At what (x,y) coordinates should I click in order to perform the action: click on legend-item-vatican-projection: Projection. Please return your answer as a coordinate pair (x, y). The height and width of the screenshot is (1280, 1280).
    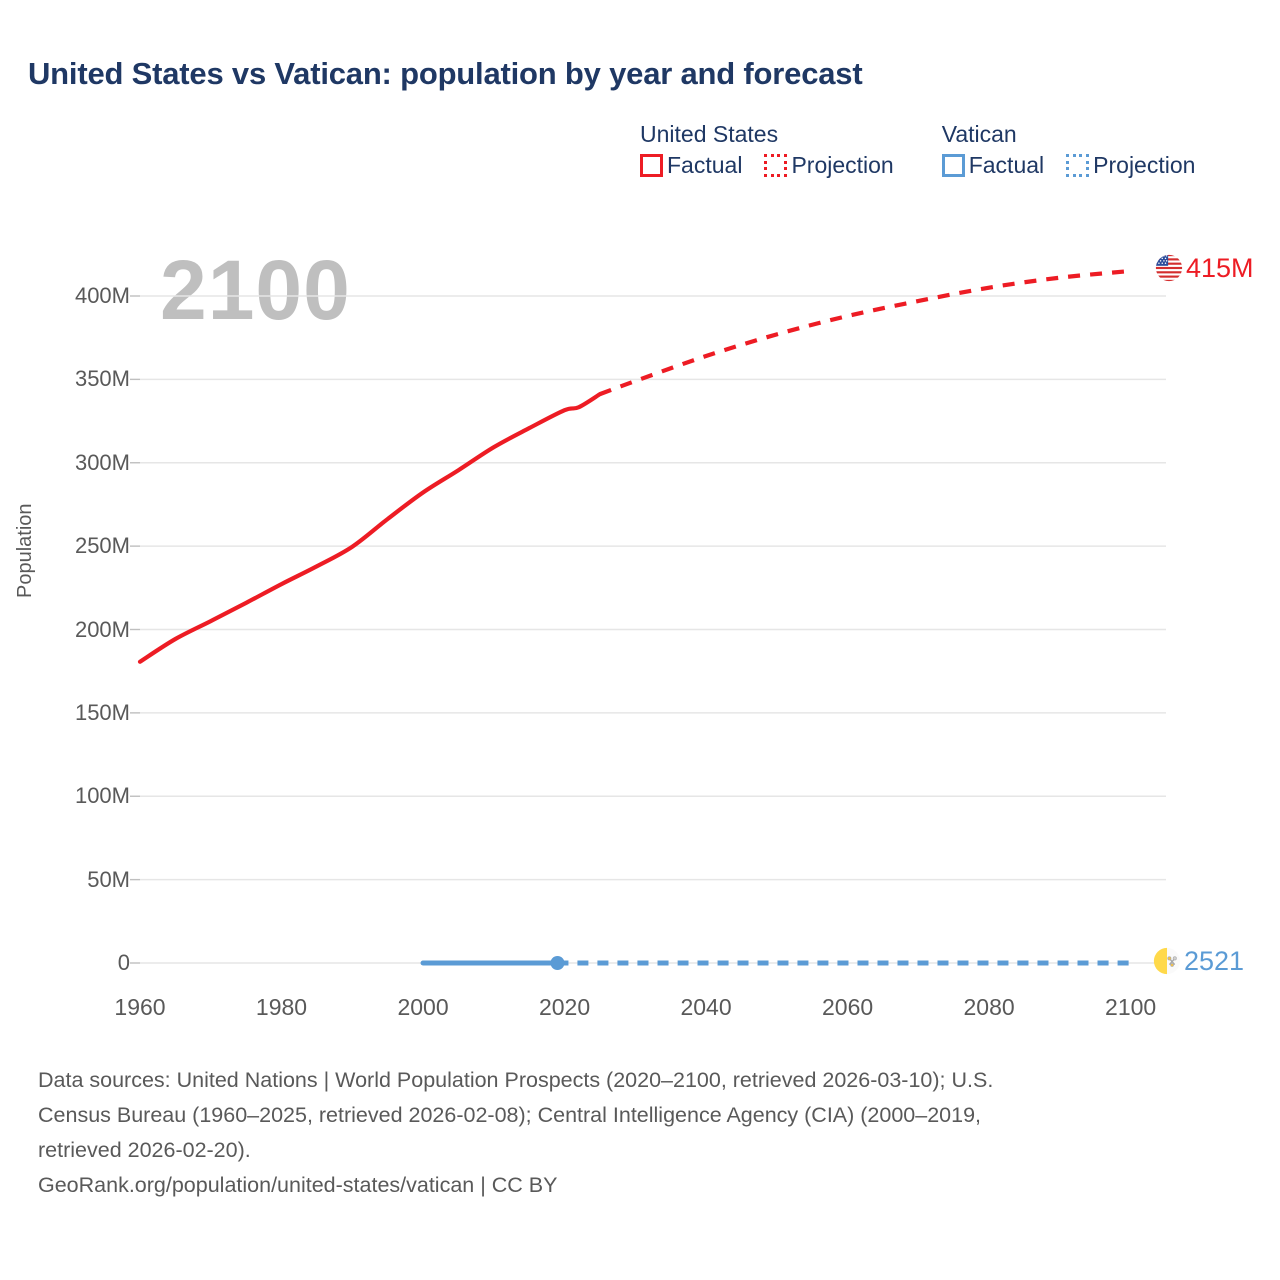
    Looking at the image, I should click on (1130, 165).